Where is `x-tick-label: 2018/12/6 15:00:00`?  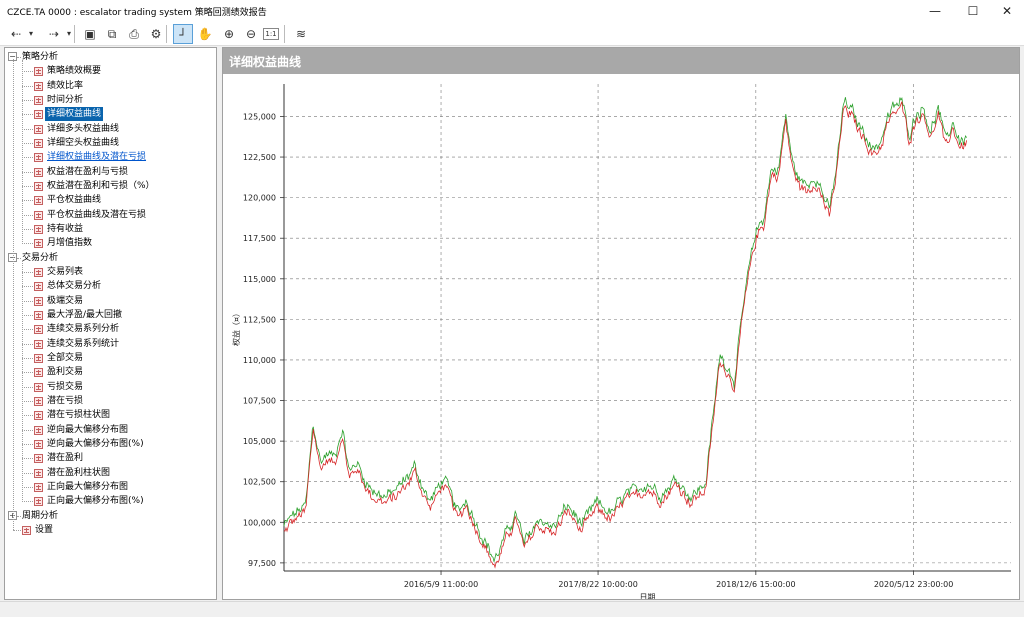 x-tick-label: 2018/12/6 15:00:00 is located at coordinates (756, 584).